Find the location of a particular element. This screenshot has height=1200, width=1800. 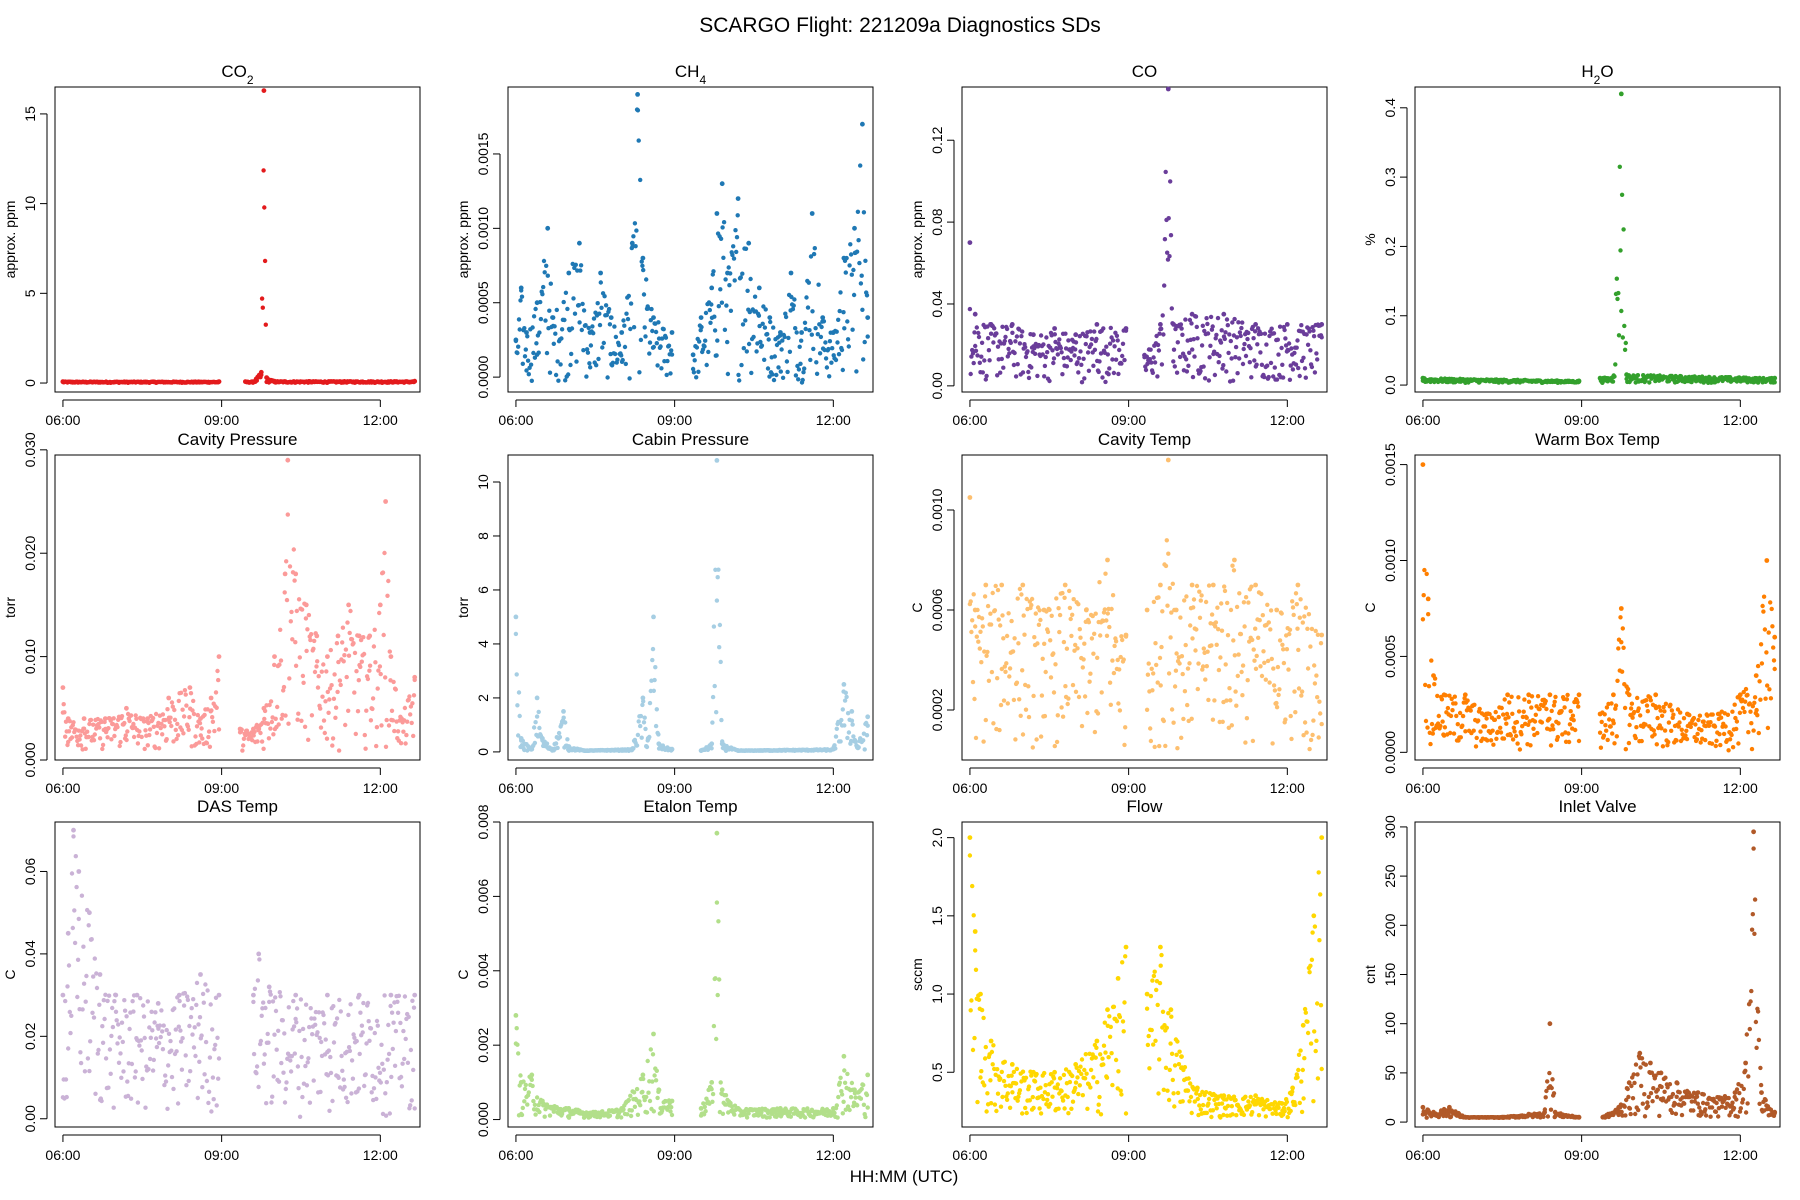

y-tick-label: 0.1 is located at coordinates (1390, 316).